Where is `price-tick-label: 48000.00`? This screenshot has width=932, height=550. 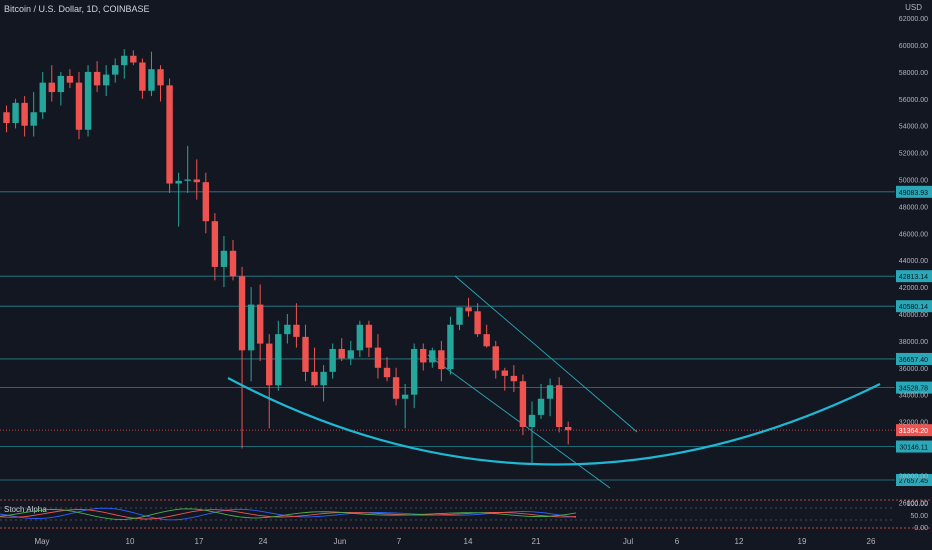
price-tick-label: 48000.00 is located at coordinates (913, 207).